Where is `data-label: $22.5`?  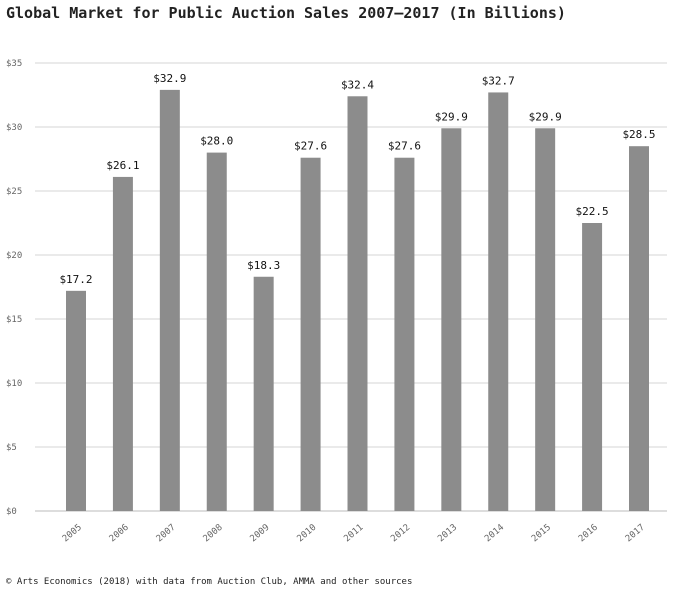 data-label: $22.5 is located at coordinates (592, 211).